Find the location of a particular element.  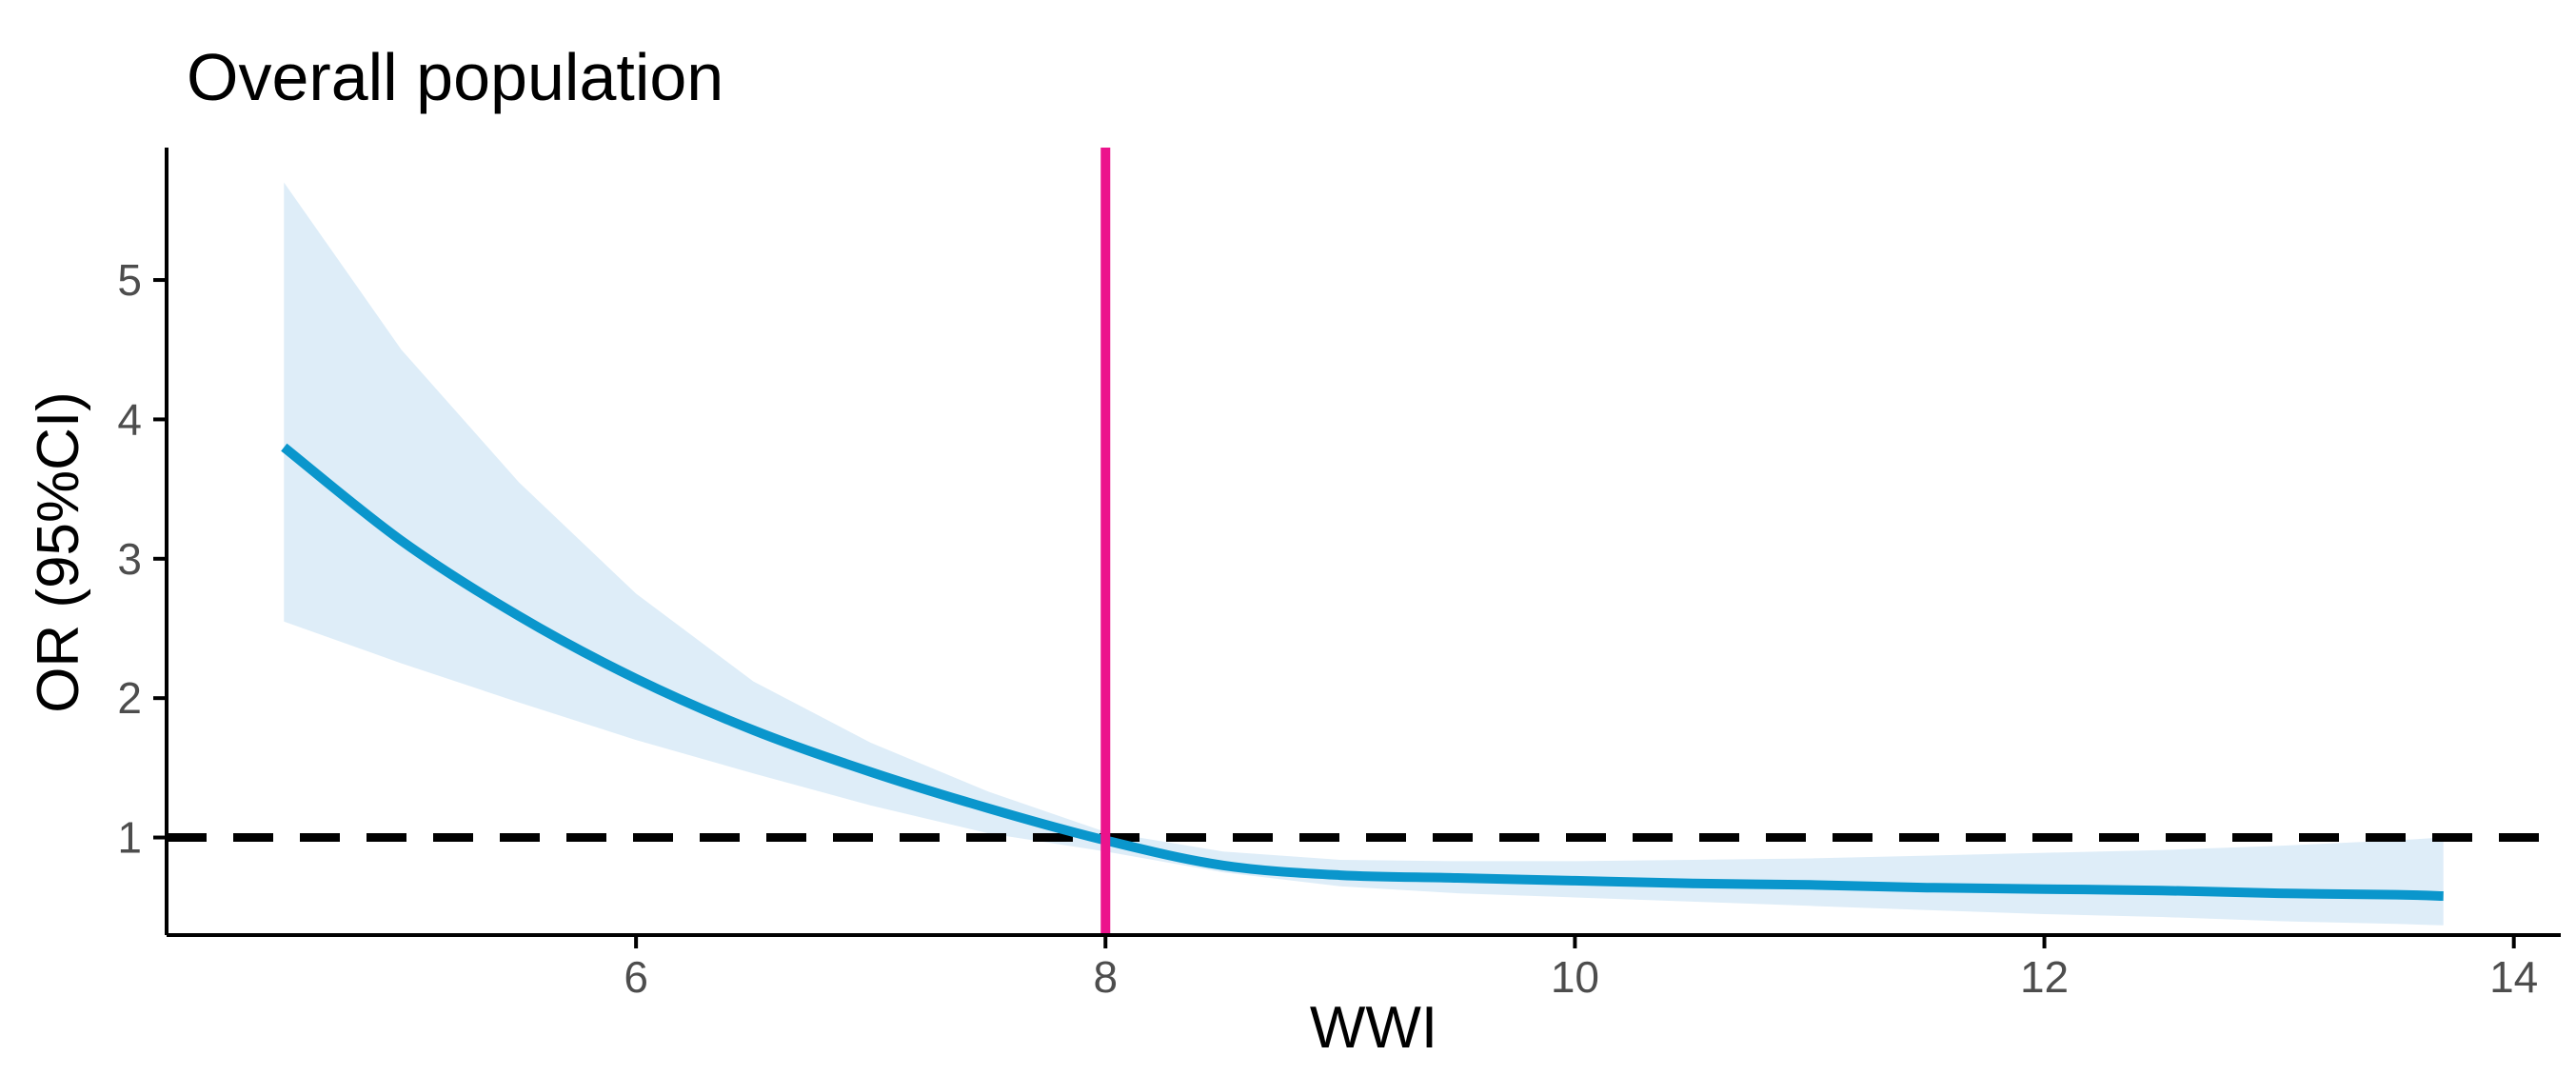

x-tick-label: 8 is located at coordinates (1105, 977).